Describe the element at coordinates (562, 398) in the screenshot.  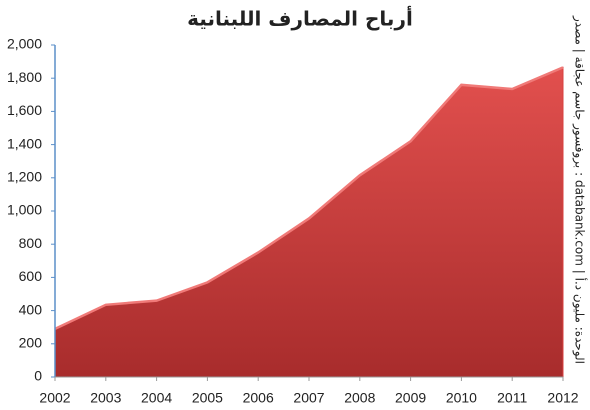
I see `x-tick-label: 2012` at that location.